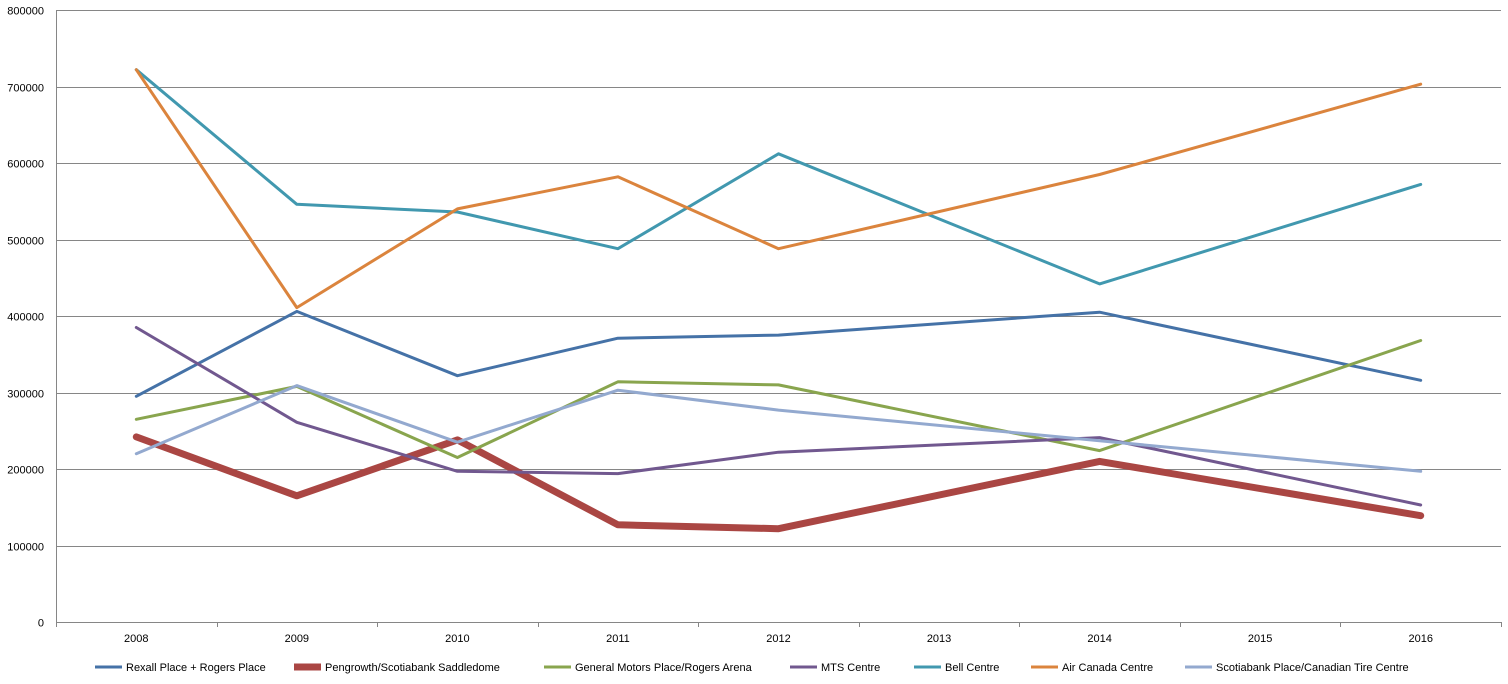 The height and width of the screenshot is (684, 1508). What do you see at coordinates (1107, 668) in the screenshot?
I see `legend-label-5: Air Canada Centre` at bounding box center [1107, 668].